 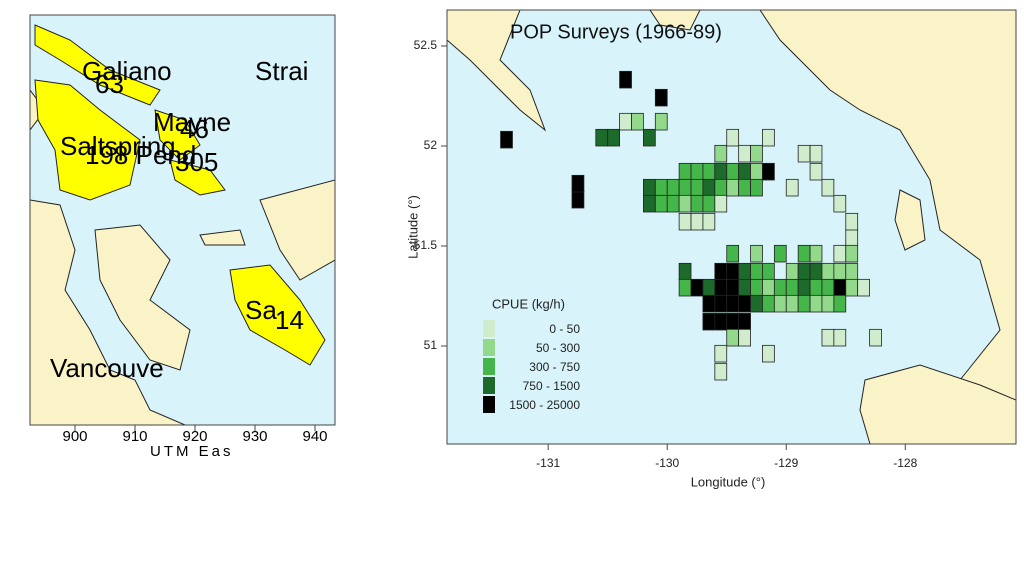 What do you see at coordinates (528, 303) in the screenshot?
I see `legend-title: CPUE (kg/h)` at bounding box center [528, 303].